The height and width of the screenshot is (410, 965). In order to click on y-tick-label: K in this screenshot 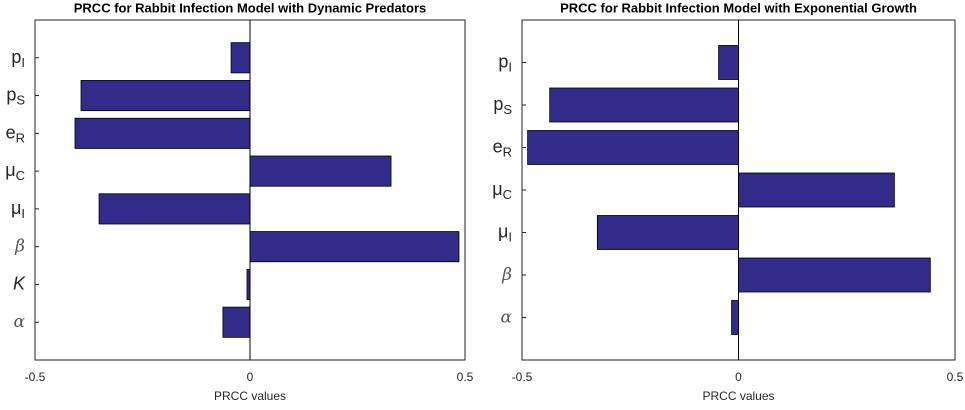, I will do `click(19, 283)`.